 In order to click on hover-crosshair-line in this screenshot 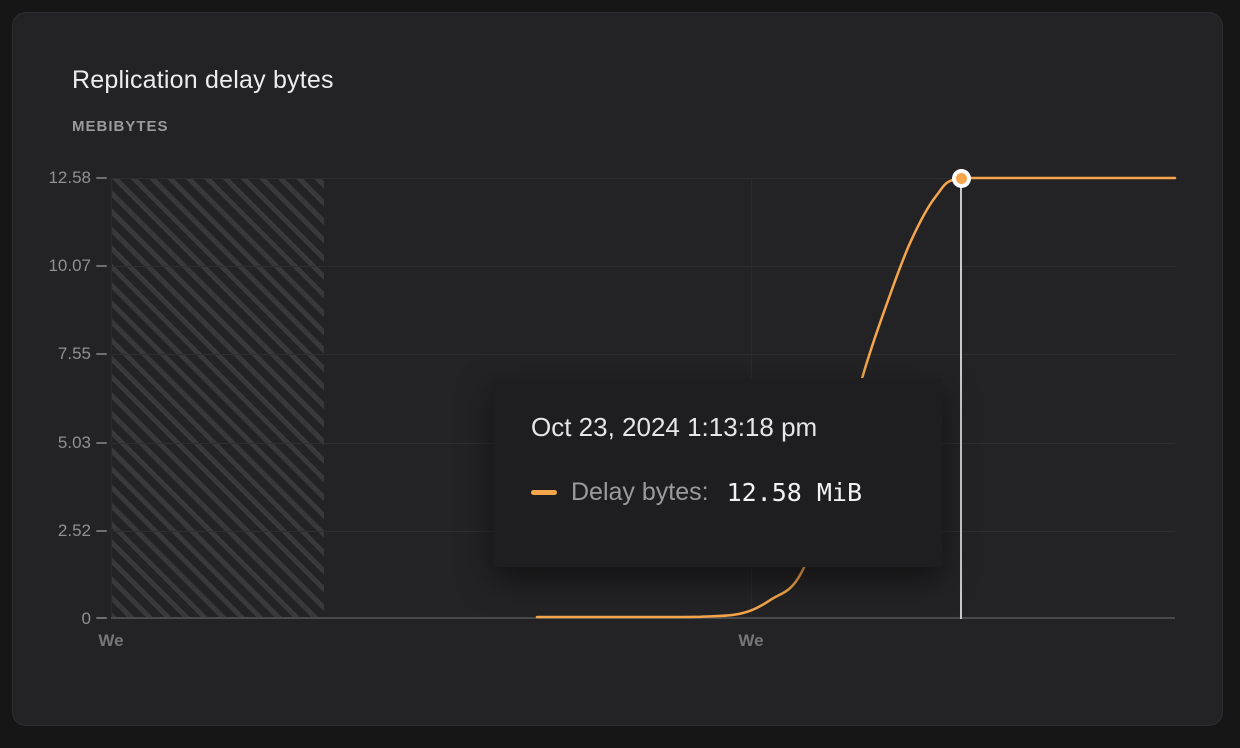, I will do `click(961, 398)`.